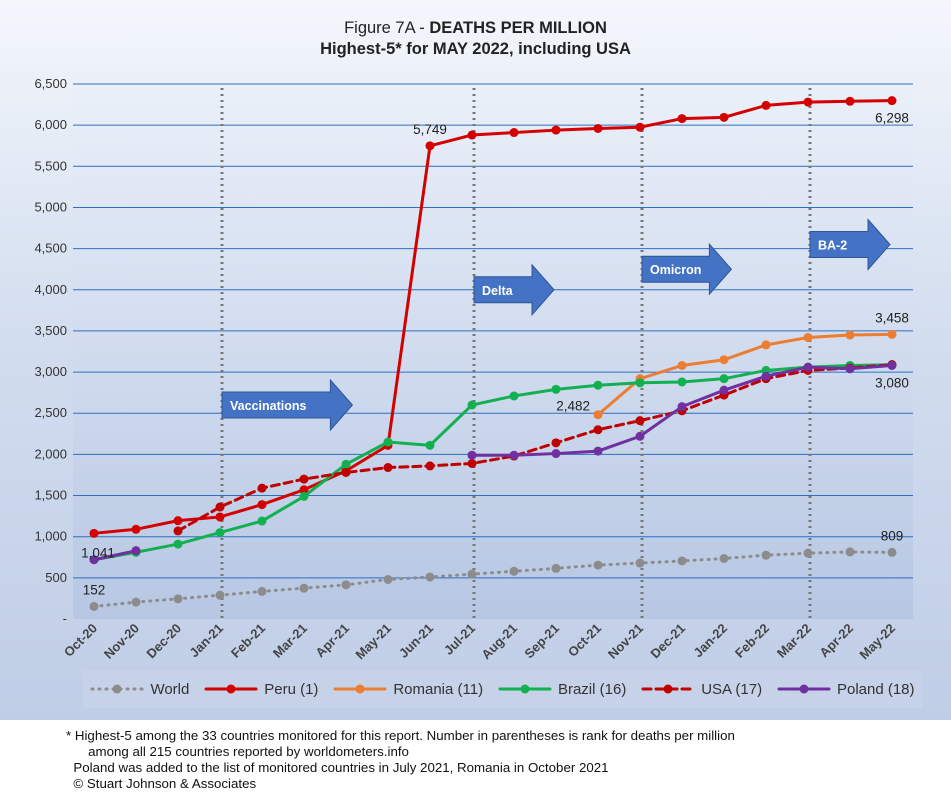  I want to click on data-label: 152, so click(94, 589).